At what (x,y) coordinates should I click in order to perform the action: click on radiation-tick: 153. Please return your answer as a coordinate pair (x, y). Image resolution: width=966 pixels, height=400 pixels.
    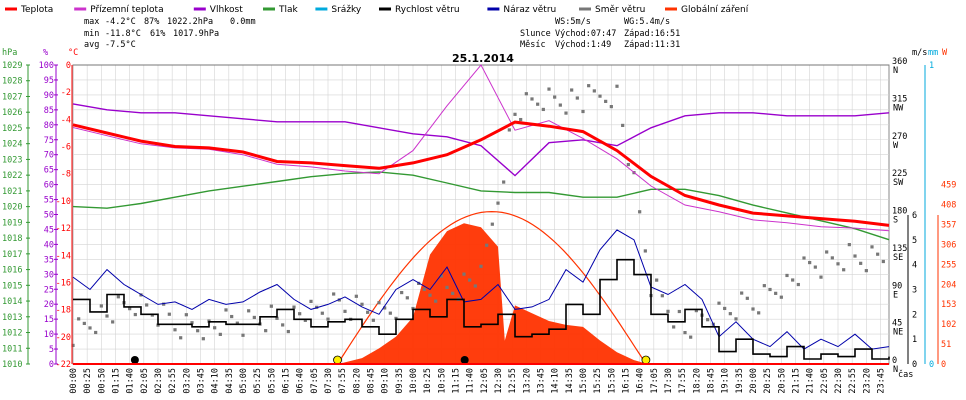
    Looking at the image, I should click on (948, 305).